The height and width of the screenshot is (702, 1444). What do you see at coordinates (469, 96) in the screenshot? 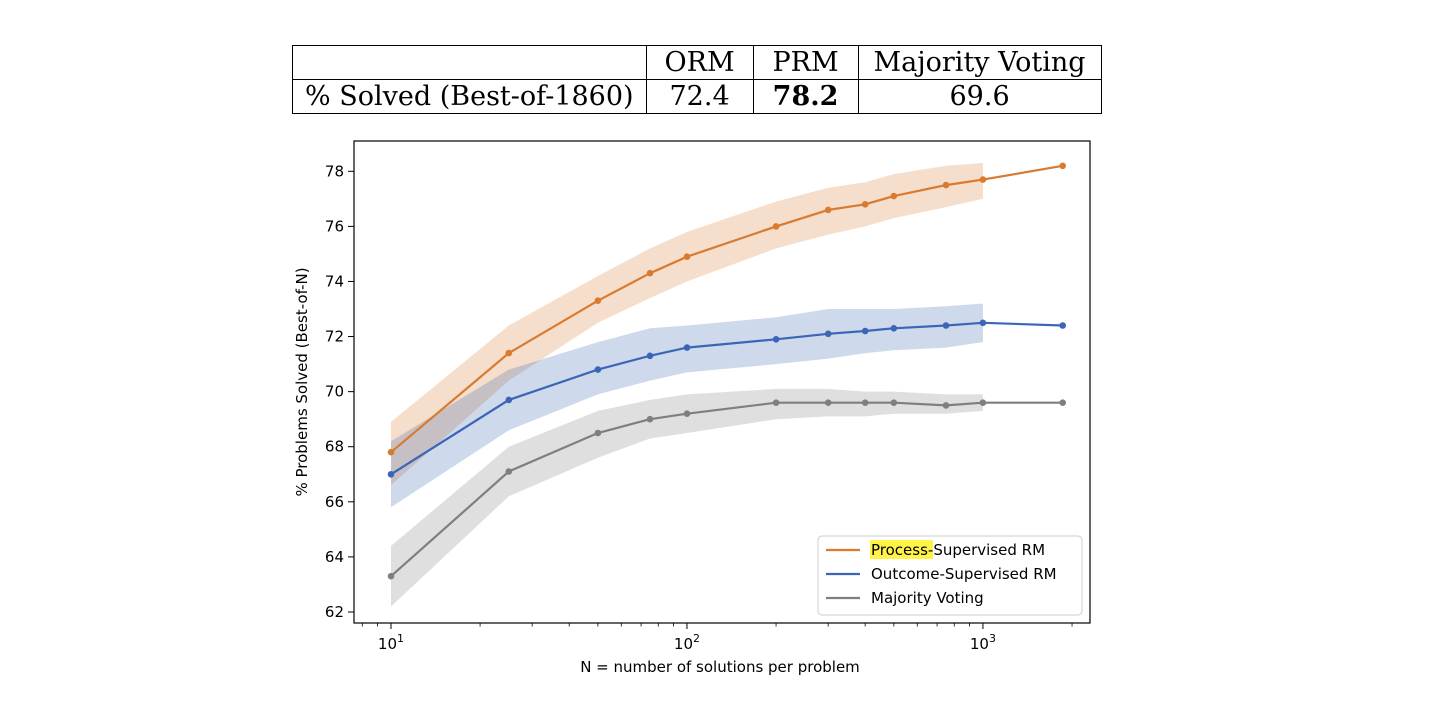
I see `table-row-label: % Solved (Best-of-1860)` at bounding box center [469, 96].